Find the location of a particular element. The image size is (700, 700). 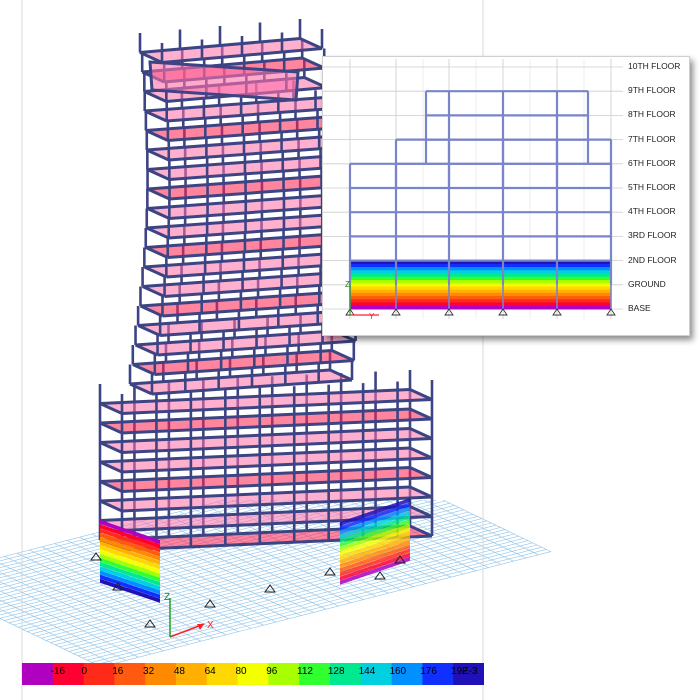

elevation-wall-contour is located at coordinates (480, 285).